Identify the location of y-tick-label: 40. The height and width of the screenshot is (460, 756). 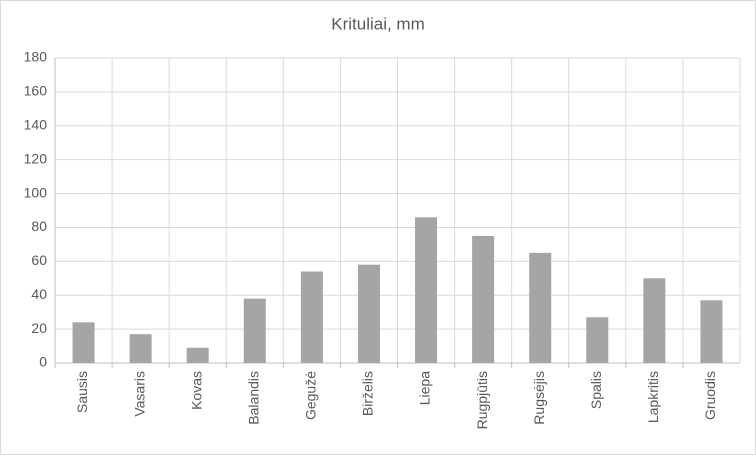
(39, 294).